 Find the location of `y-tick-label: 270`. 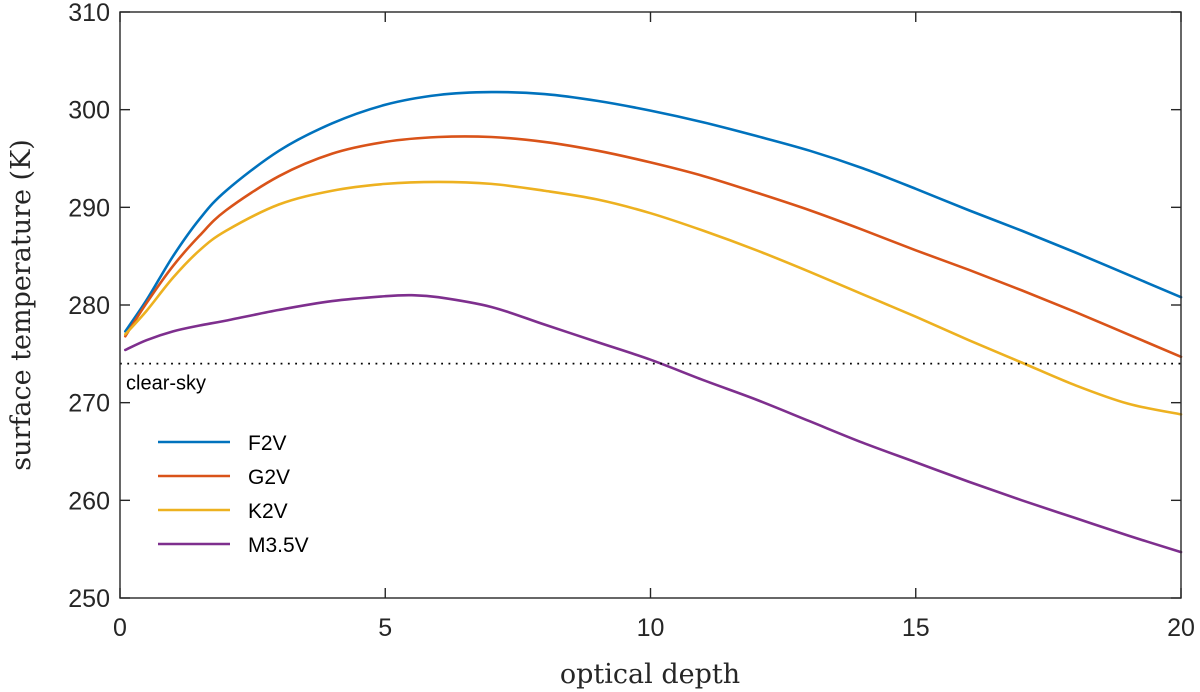

y-tick-label: 270 is located at coordinates (89, 404).